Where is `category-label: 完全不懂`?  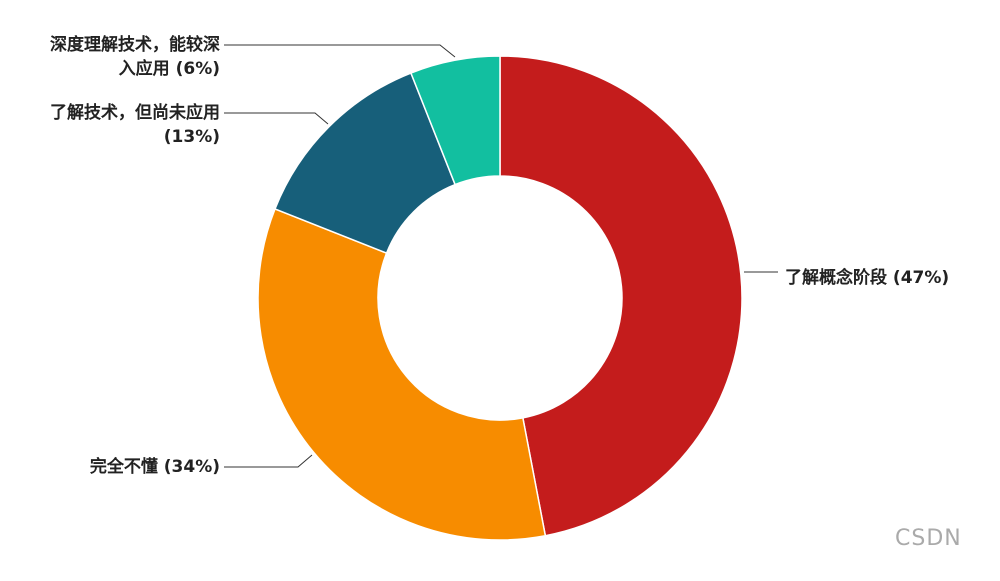 category-label: 完全不懂 is located at coordinates (123, 467).